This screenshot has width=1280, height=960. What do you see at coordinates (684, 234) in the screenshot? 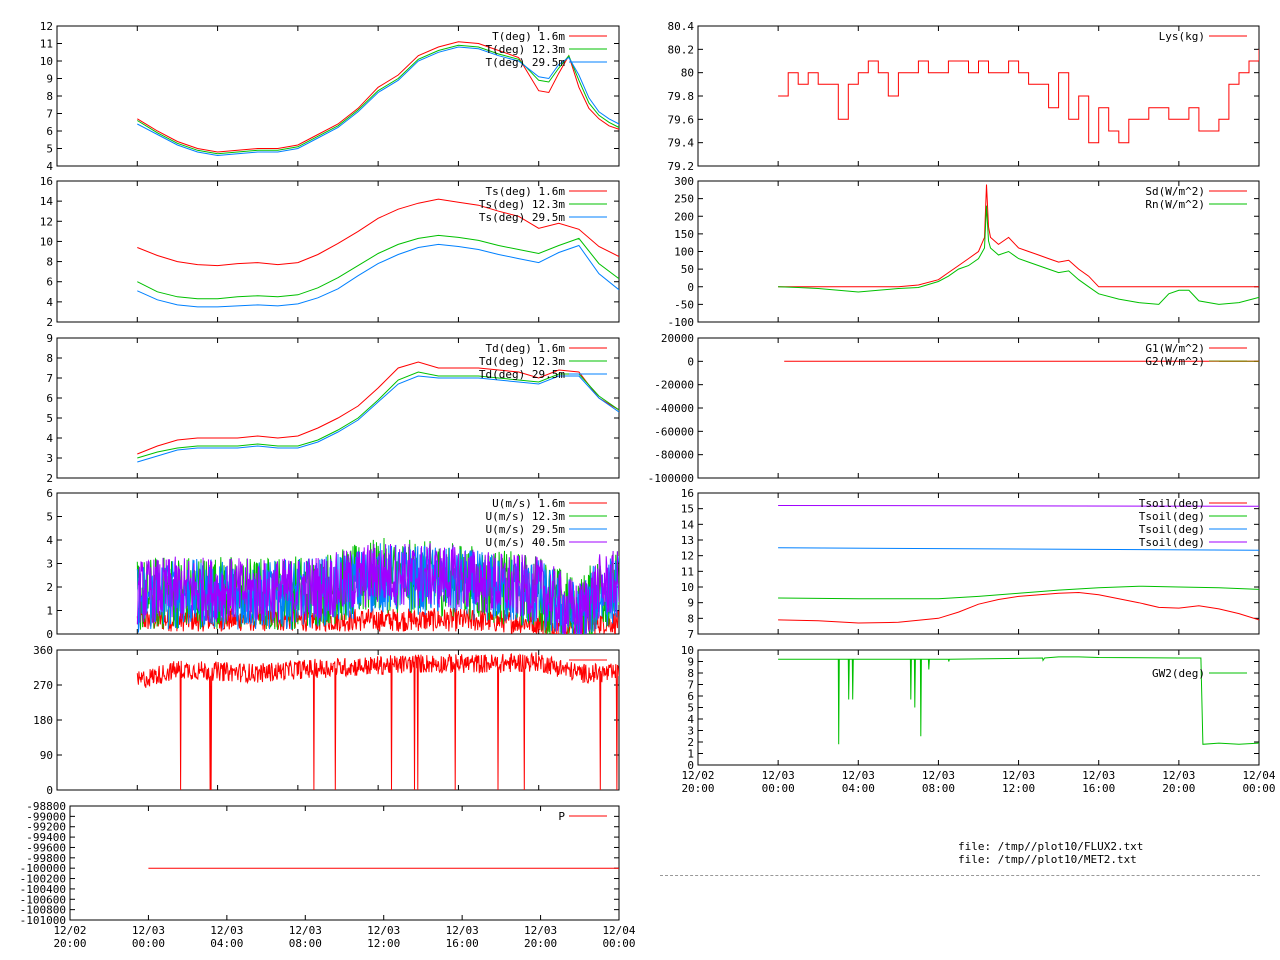
I see `y-tick-label: 150` at bounding box center [684, 234].